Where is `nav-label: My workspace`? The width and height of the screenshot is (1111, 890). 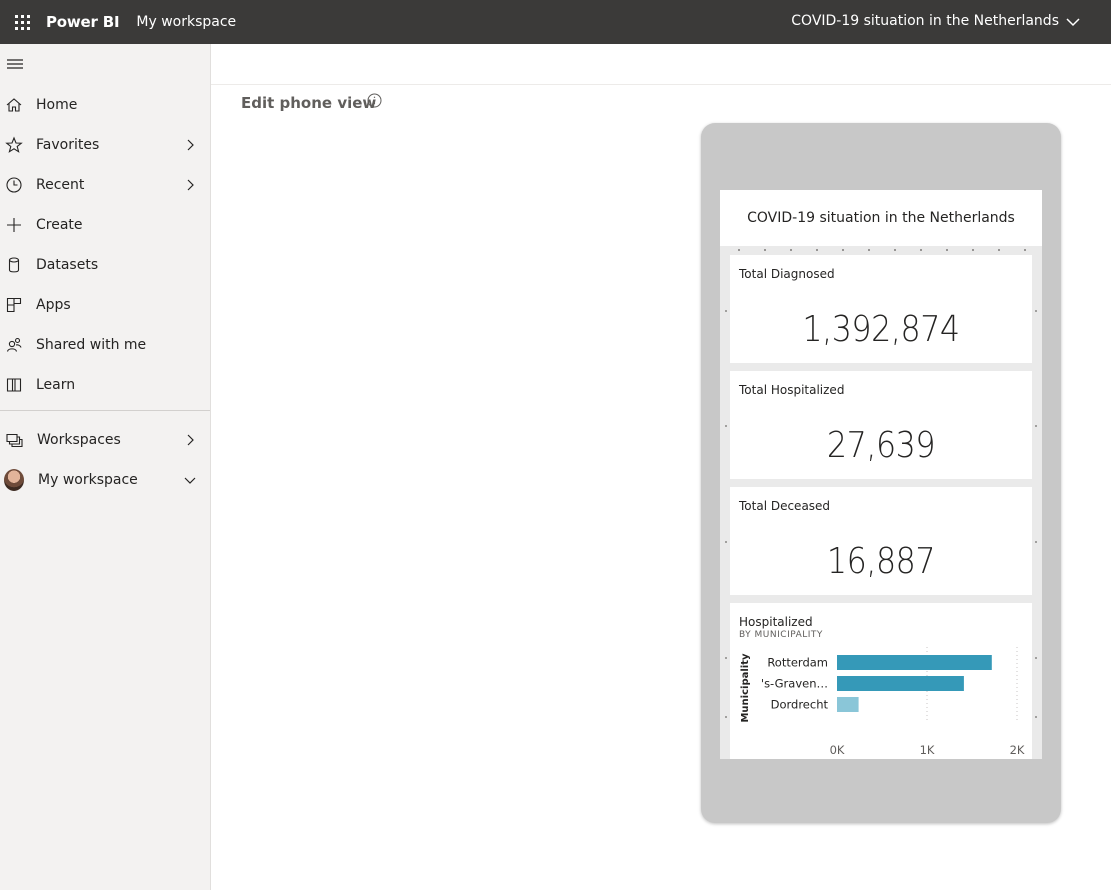
nav-label: My workspace is located at coordinates (88, 480).